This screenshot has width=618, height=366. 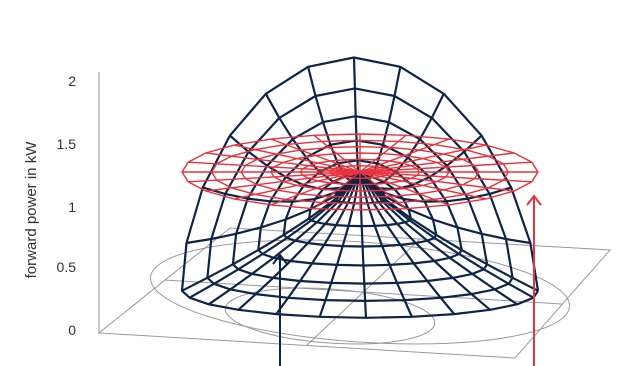 I want to click on z-axis-title: forward power in kW, so click(x=31, y=210).